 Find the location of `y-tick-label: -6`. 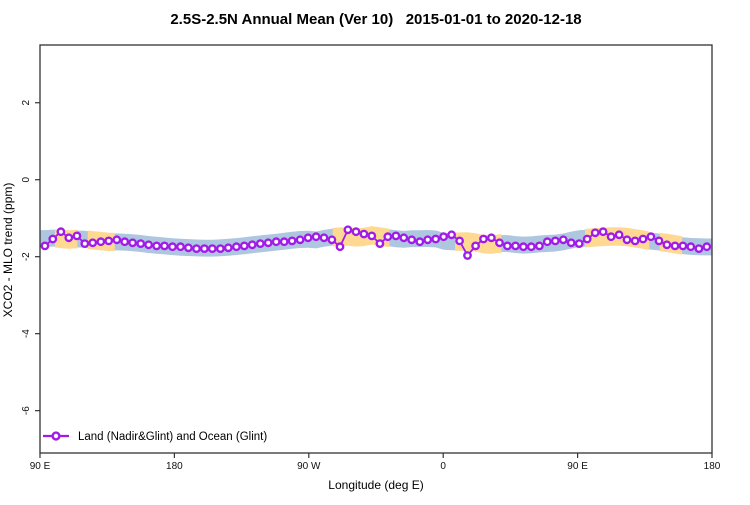

y-tick-label: -6 is located at coordinates (26, 410).